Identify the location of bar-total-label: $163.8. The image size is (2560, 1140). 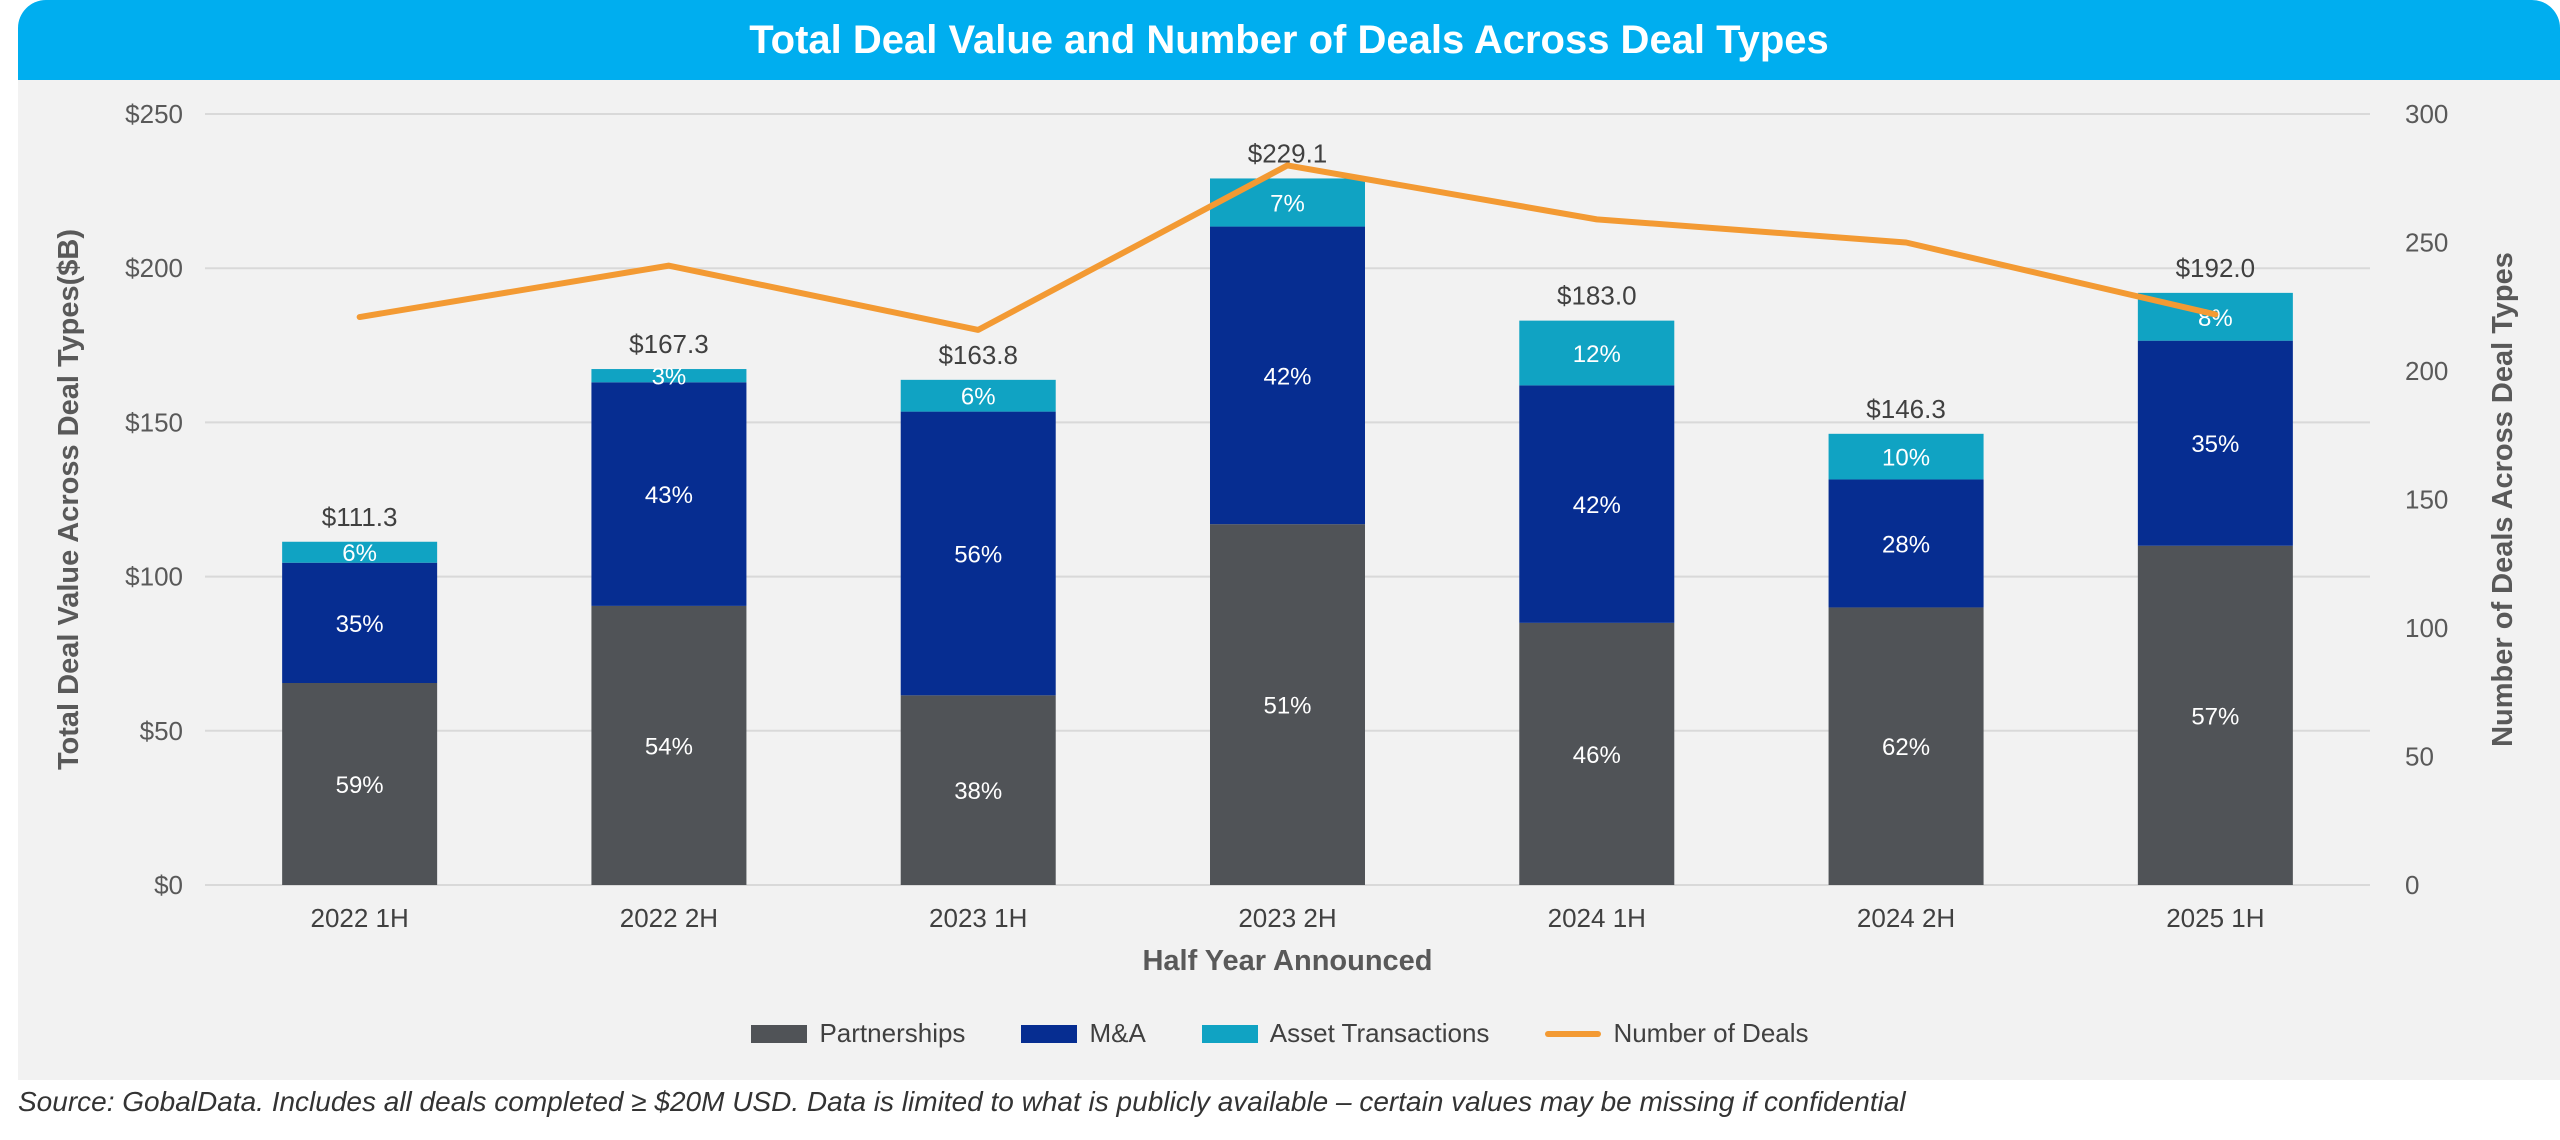
(978, 355).